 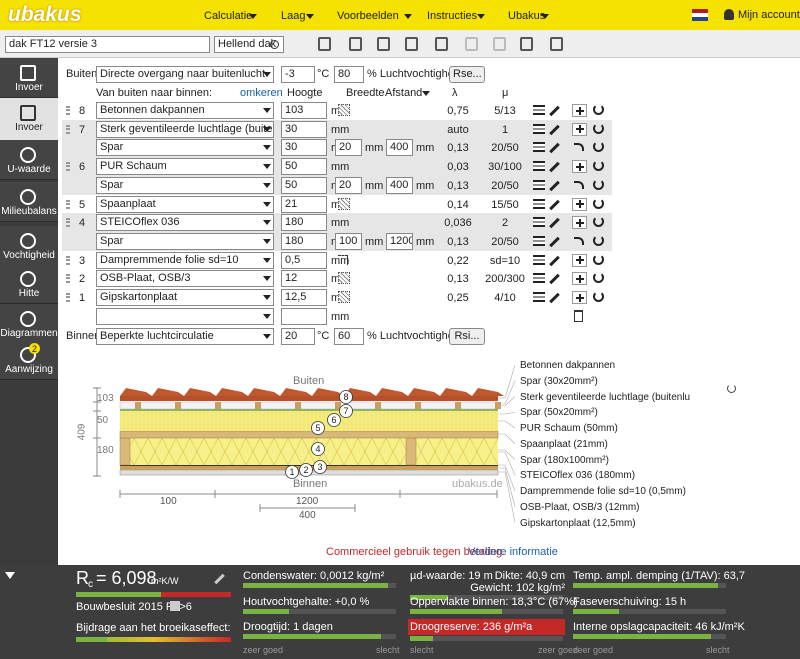 I want to click on material-select: Betonnen dakpannen, so click(x=185, y=110).